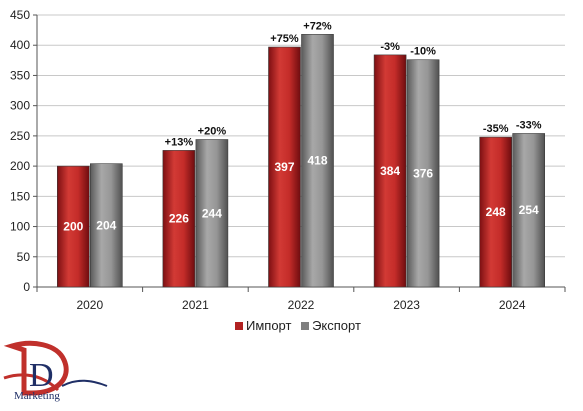  What do you see at coordinates (406, 305) in the screenshot?
I see `x-tick-label: 2023` at bounding box center [406, 305].